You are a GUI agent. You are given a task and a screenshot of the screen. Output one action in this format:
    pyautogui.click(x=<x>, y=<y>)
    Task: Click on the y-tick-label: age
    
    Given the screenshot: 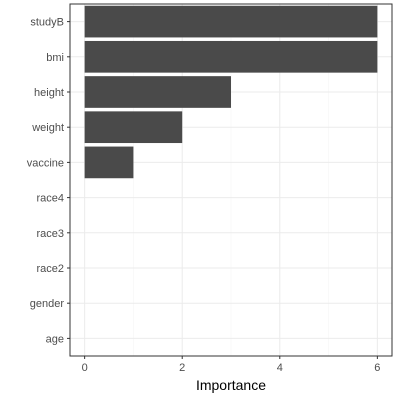 What is the action you would take?
    pyautogui.click(x=55, y=339)
    